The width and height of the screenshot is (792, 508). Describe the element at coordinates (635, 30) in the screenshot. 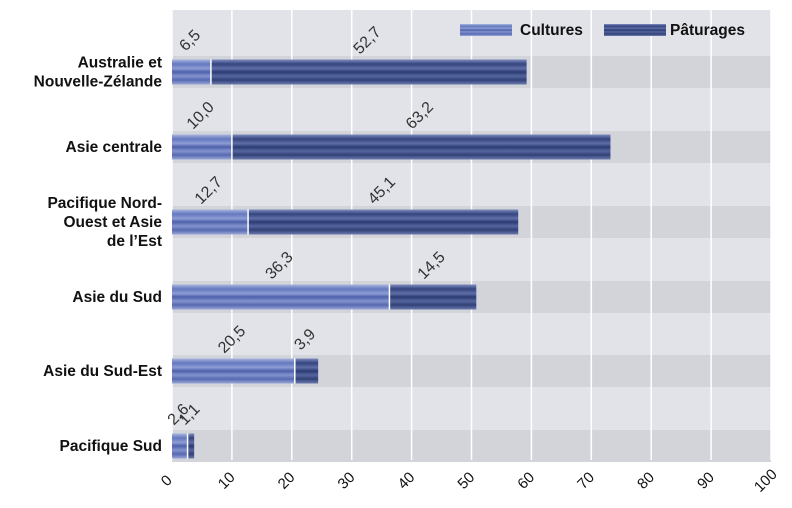

I see `legend-swatch-paturages` at that location.